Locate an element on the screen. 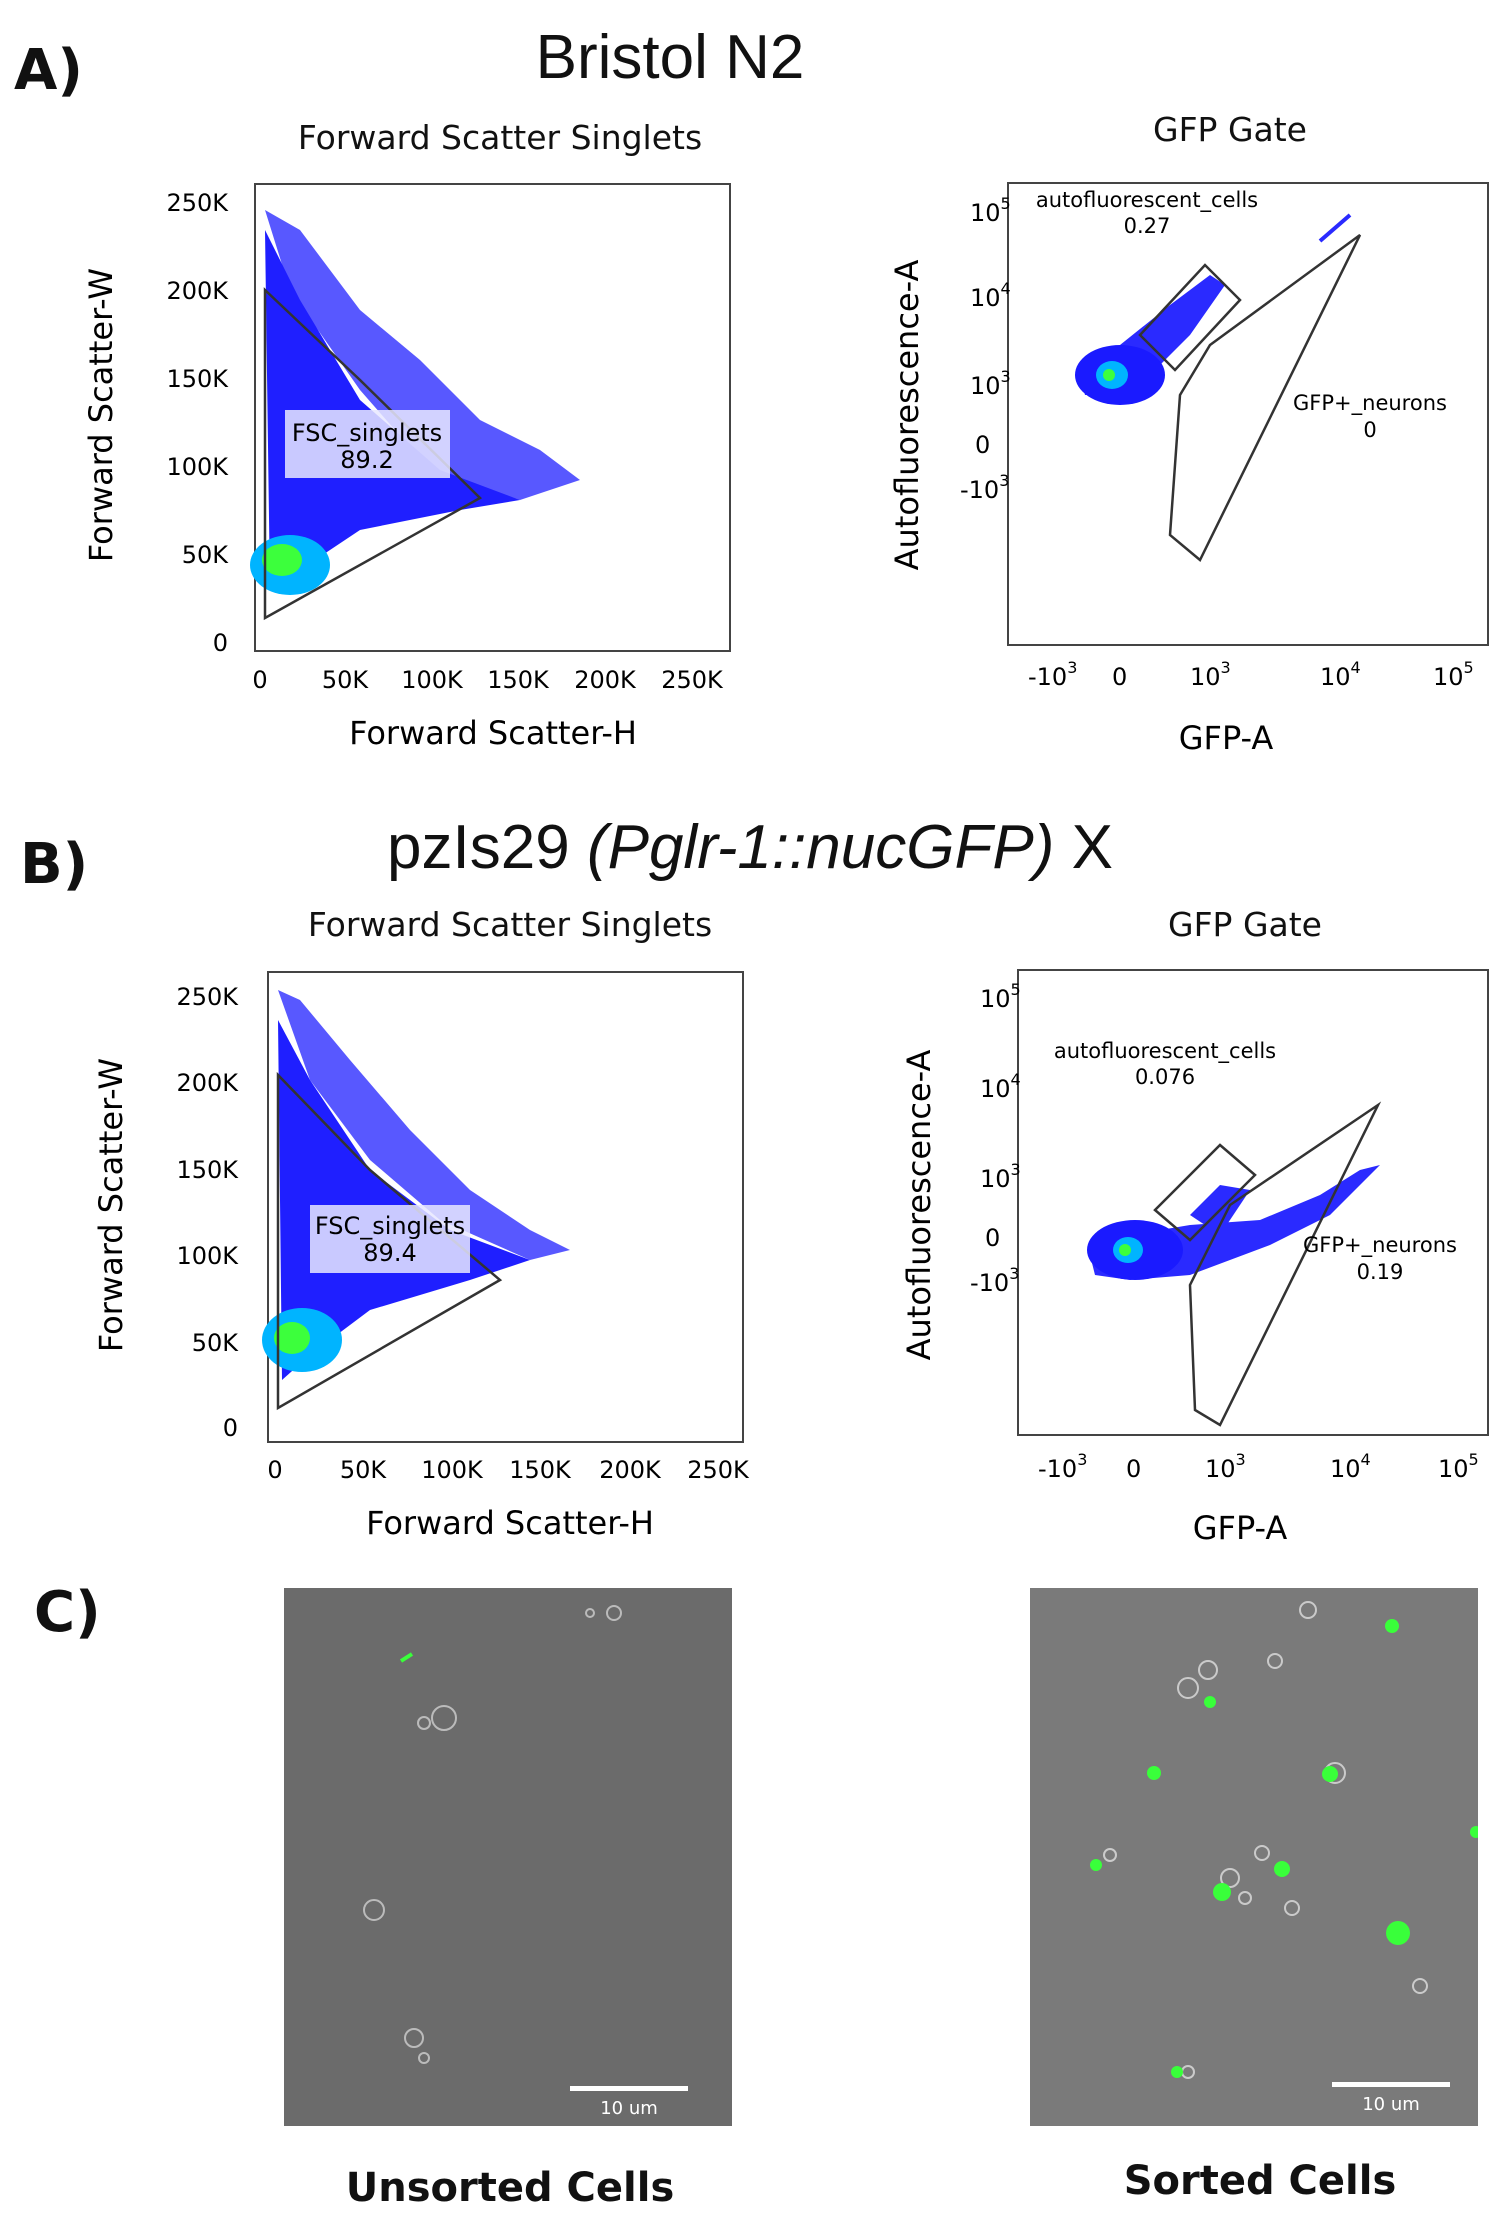  b-gfp-auto-gate-name: autofluorescent_cells is located at coordinates (1165, 1051).